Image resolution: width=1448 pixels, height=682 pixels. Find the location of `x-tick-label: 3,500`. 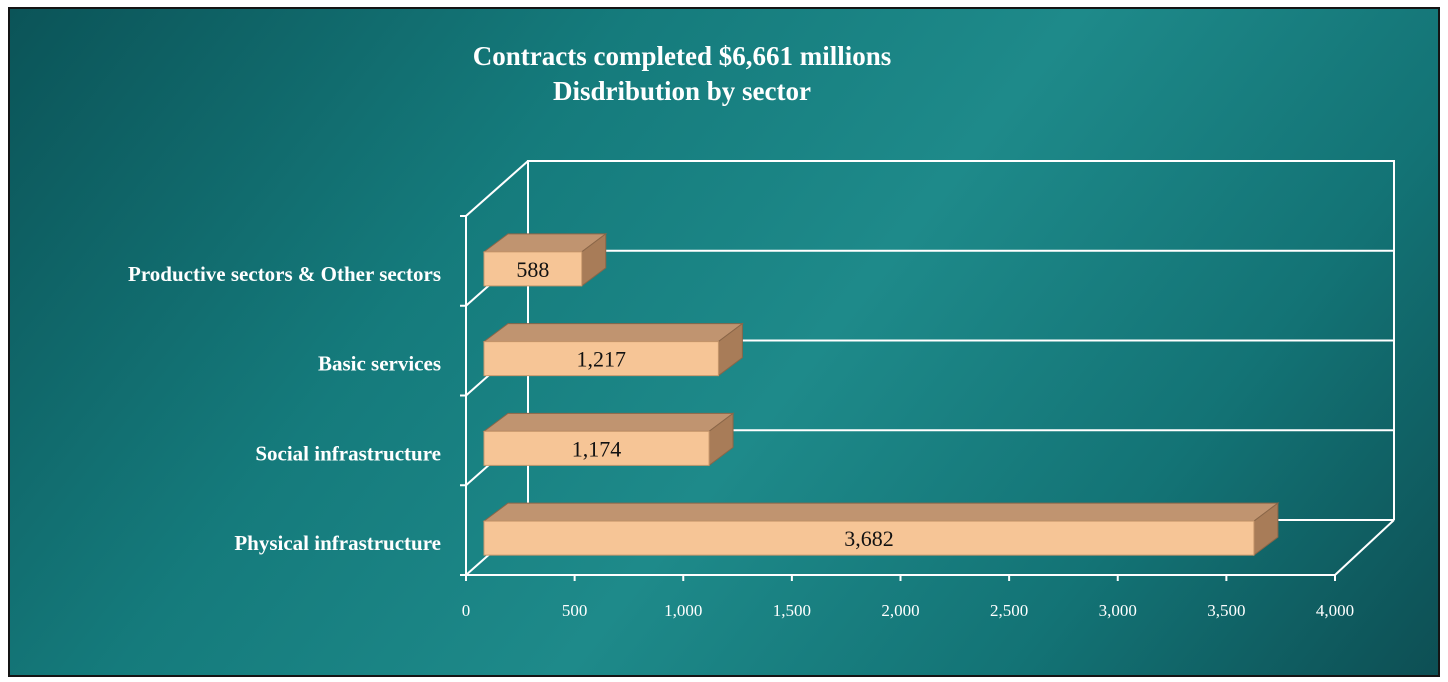

x-tick-label: 3,500 is located at coordinates (1226, 610).